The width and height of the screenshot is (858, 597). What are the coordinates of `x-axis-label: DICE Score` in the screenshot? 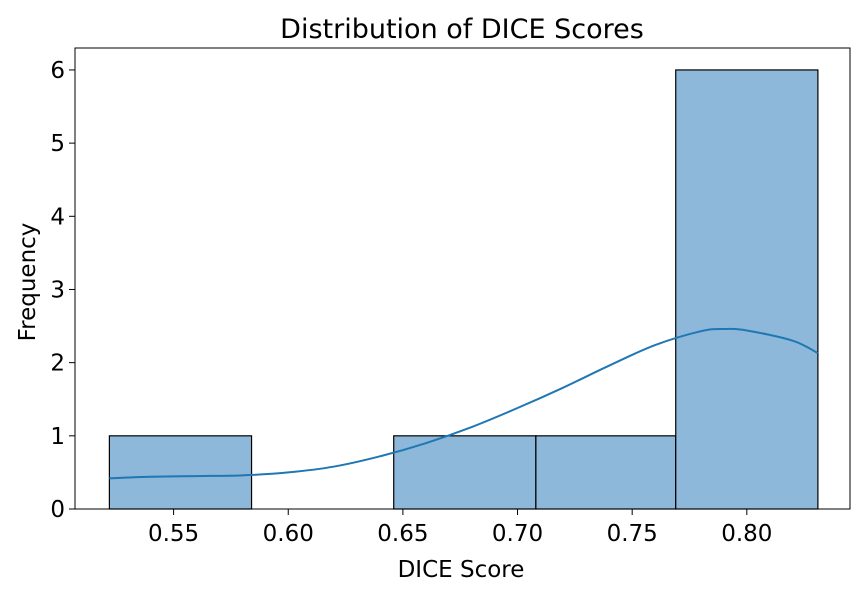 It's located at (461, 570).